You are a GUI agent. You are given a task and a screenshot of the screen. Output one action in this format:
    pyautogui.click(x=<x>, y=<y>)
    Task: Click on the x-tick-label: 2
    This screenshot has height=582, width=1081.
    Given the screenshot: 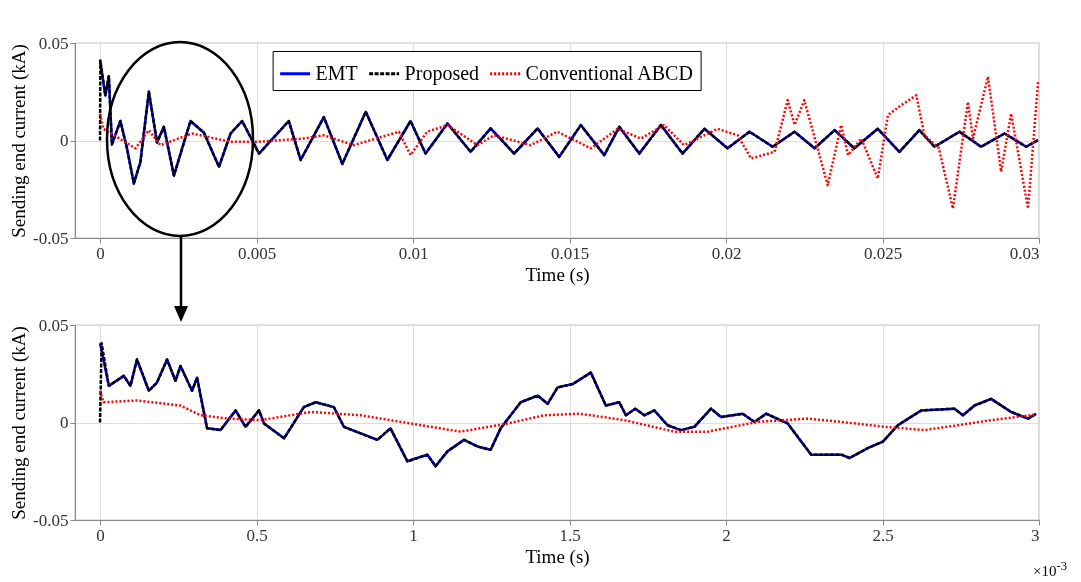 What is the action you would take?
    pyautogui.click(x=726, y=535)
    